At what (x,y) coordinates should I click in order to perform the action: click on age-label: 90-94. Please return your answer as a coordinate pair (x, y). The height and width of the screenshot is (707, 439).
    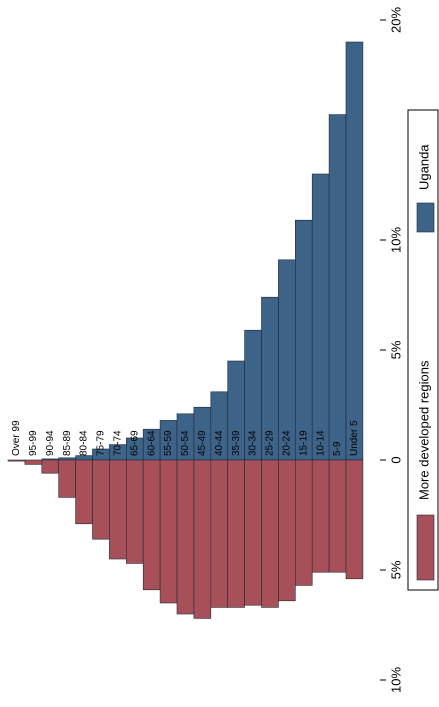
    Looking at the image, I should click on (50, 443).